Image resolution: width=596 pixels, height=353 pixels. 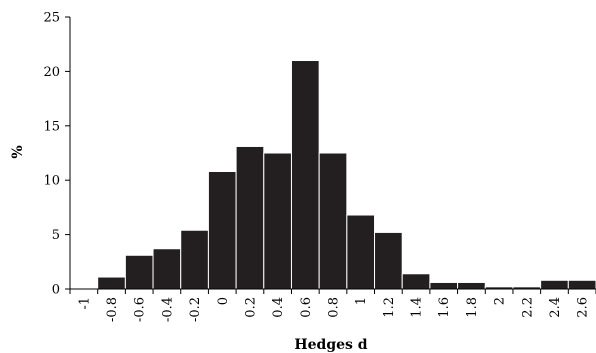 What do you see at coordinates (195, 309) in the screenshot?
I see `x-tick-label: -0.2` at bounding box center [195, 309].